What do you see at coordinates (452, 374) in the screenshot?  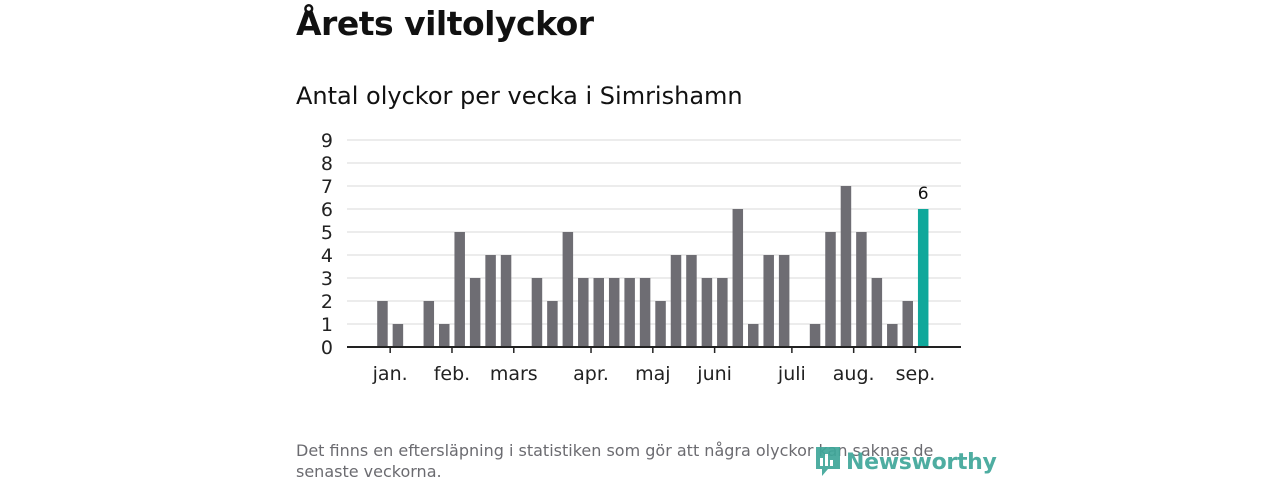 I see `x-tick-label: feb.` at bounding box center [452, 374].